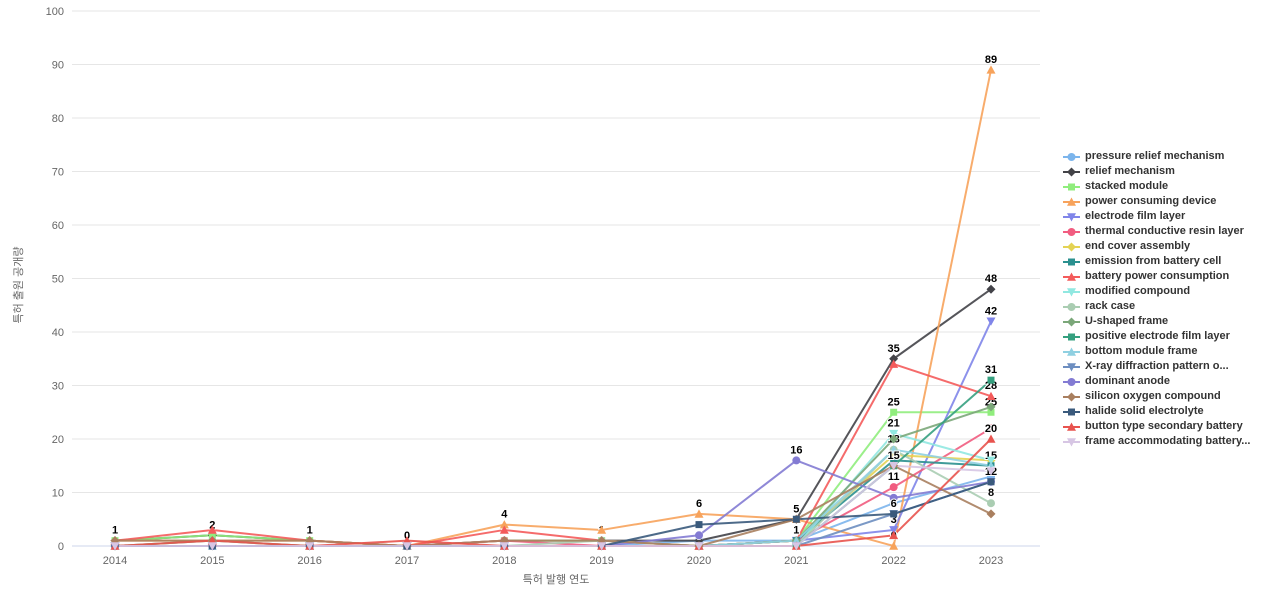  I want to click on legend-item-silicon-oxygen-compound: silicon oxygen compound, so click(1156, 396).